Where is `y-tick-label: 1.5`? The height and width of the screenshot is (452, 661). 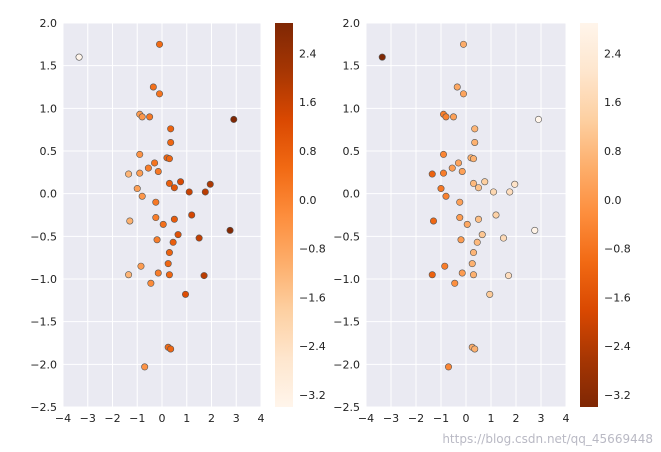 y-tick-label: 1.5 is located at coordinates (49, 66).